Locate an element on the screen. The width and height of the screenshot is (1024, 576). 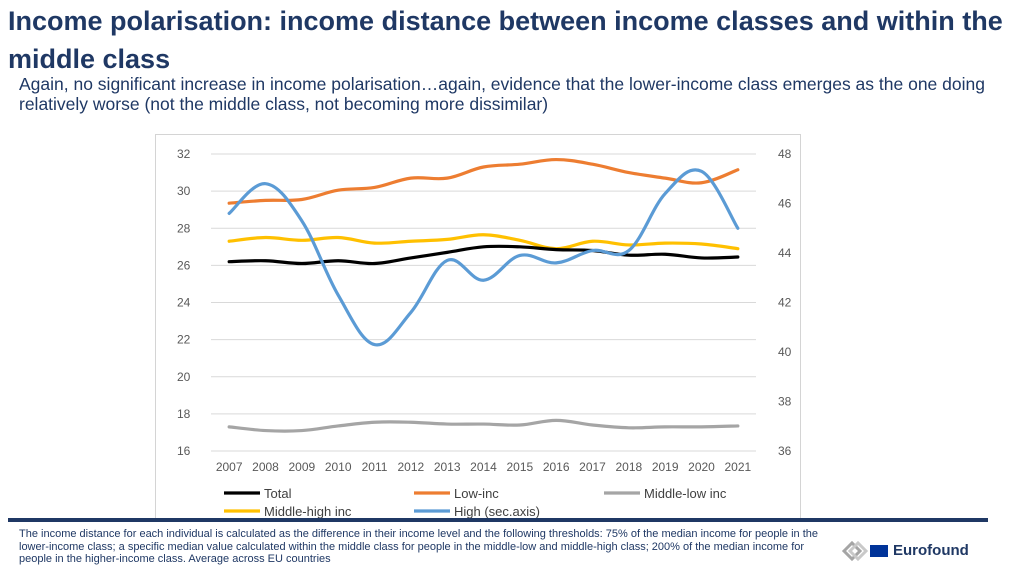
x-tick-label: 2013 is located at coordinates (447, 467).